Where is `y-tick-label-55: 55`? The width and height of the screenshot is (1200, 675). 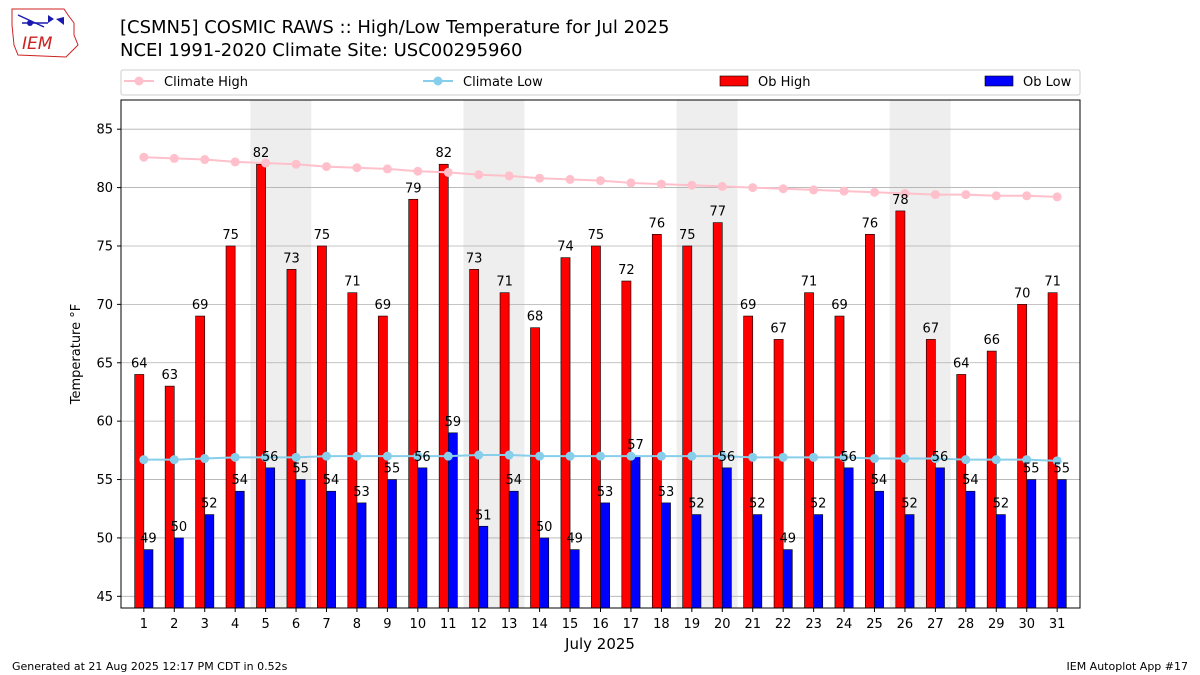
y-tick-label-55: 55 is located at coordinates (104, 480).